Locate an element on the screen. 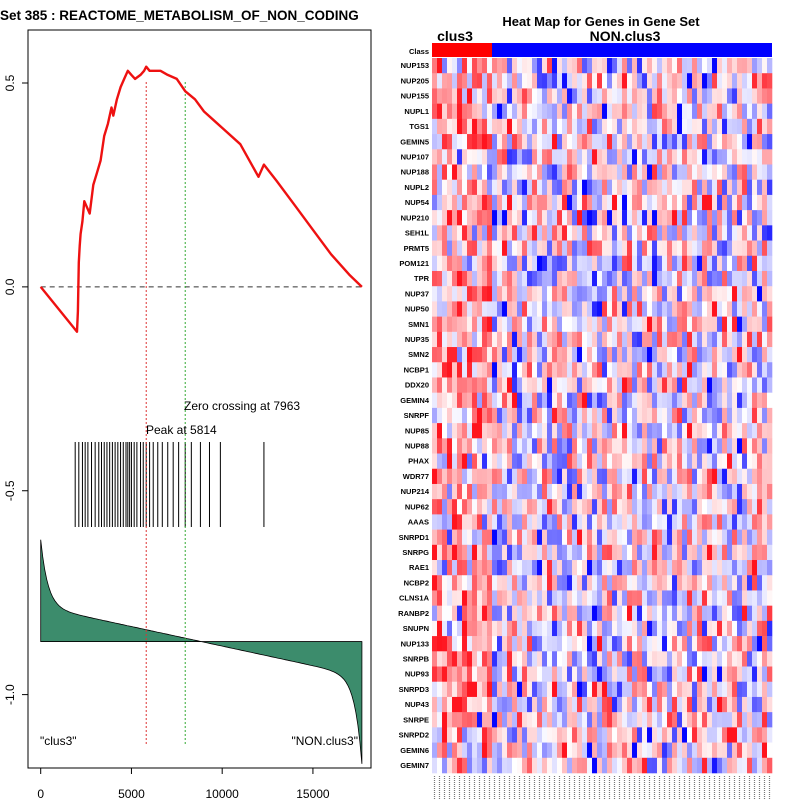 This screenshot has width=800, height=800. gene-label: NUP35 is located at coordinates (417, 339).